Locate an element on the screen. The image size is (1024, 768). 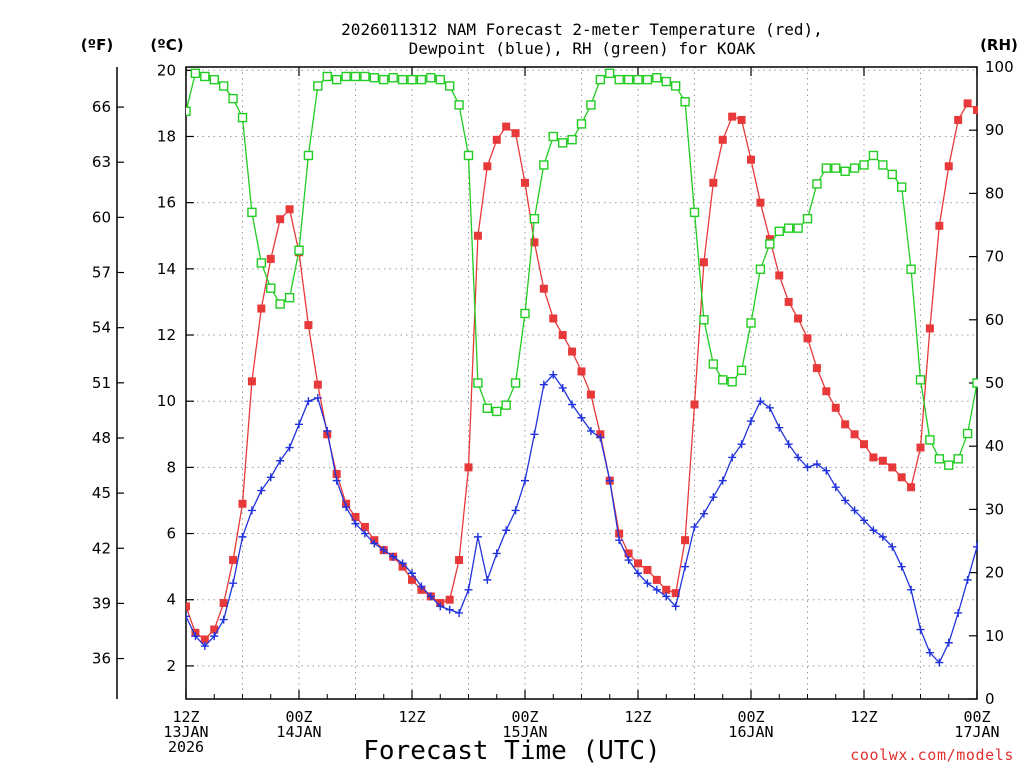
celsius-tick-label: 14 is located at coordinates (166, 269).